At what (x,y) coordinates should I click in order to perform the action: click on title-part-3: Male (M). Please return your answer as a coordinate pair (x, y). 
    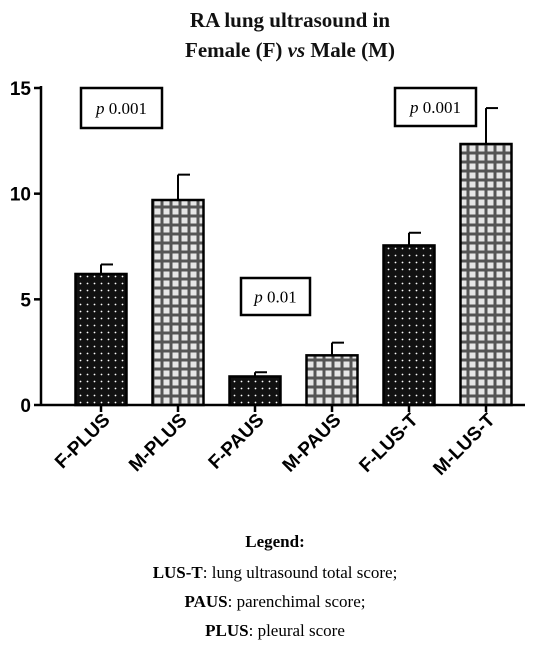
    Looking at the image, I should click on (350, 50).